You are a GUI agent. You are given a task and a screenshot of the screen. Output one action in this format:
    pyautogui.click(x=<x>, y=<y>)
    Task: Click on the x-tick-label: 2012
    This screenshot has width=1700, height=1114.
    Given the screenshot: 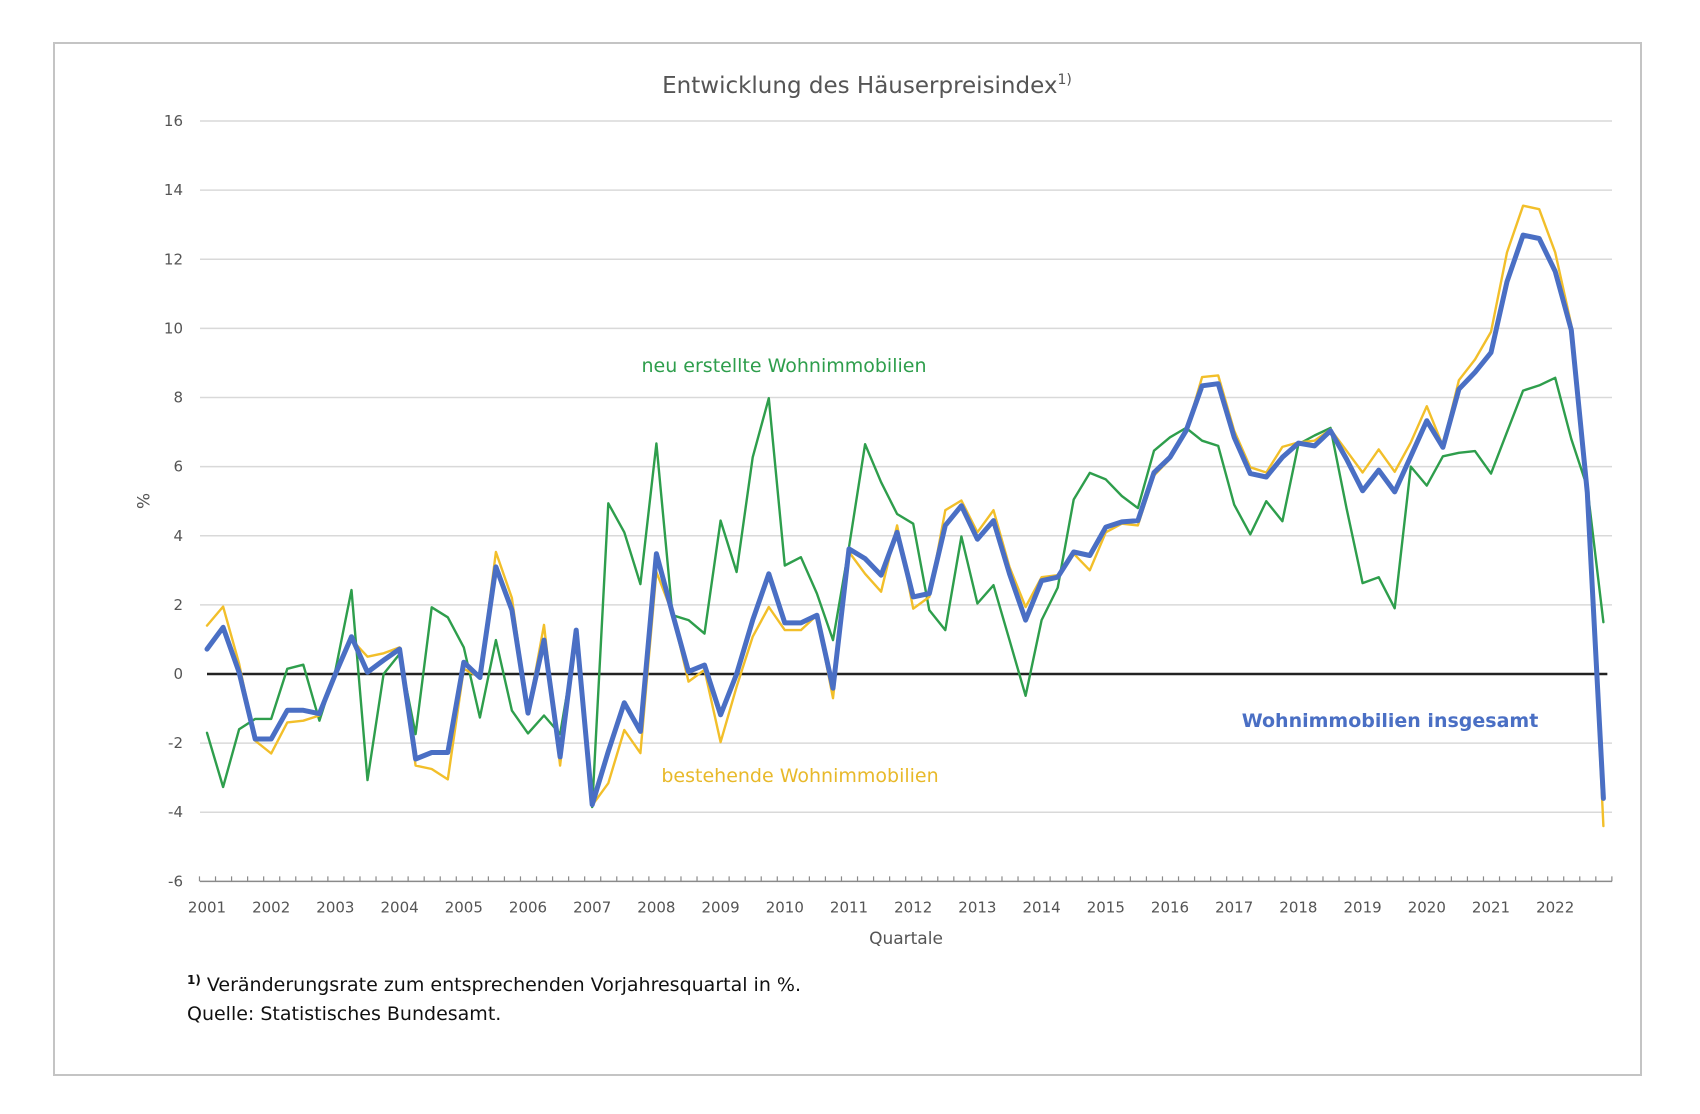 What is the action you would take?
    pyautogui.click(x=913, y=907)
    